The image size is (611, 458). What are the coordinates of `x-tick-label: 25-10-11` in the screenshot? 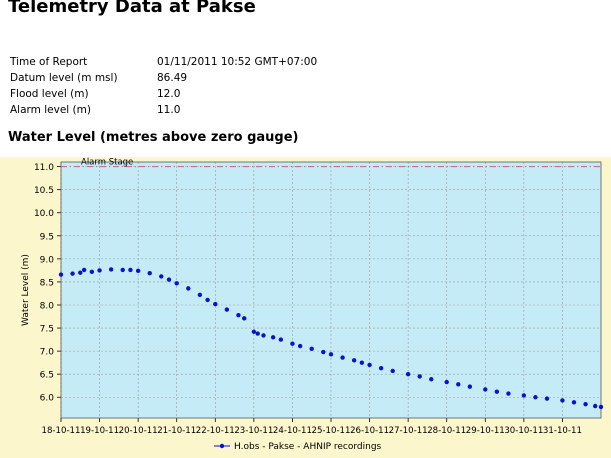 It's located at (330, 431).